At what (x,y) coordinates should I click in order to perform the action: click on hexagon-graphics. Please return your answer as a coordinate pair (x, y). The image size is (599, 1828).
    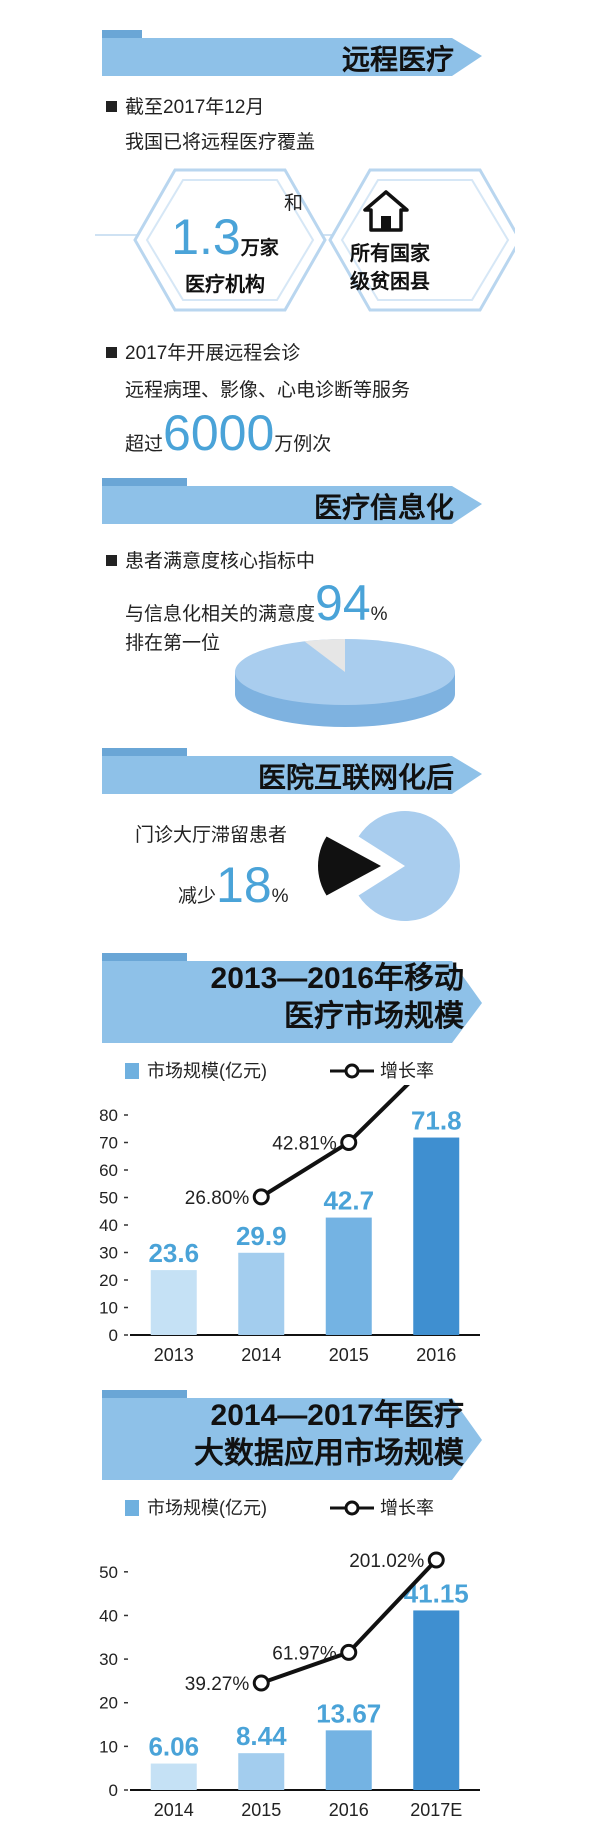
    Looking at the image, I should click on (305, 240).